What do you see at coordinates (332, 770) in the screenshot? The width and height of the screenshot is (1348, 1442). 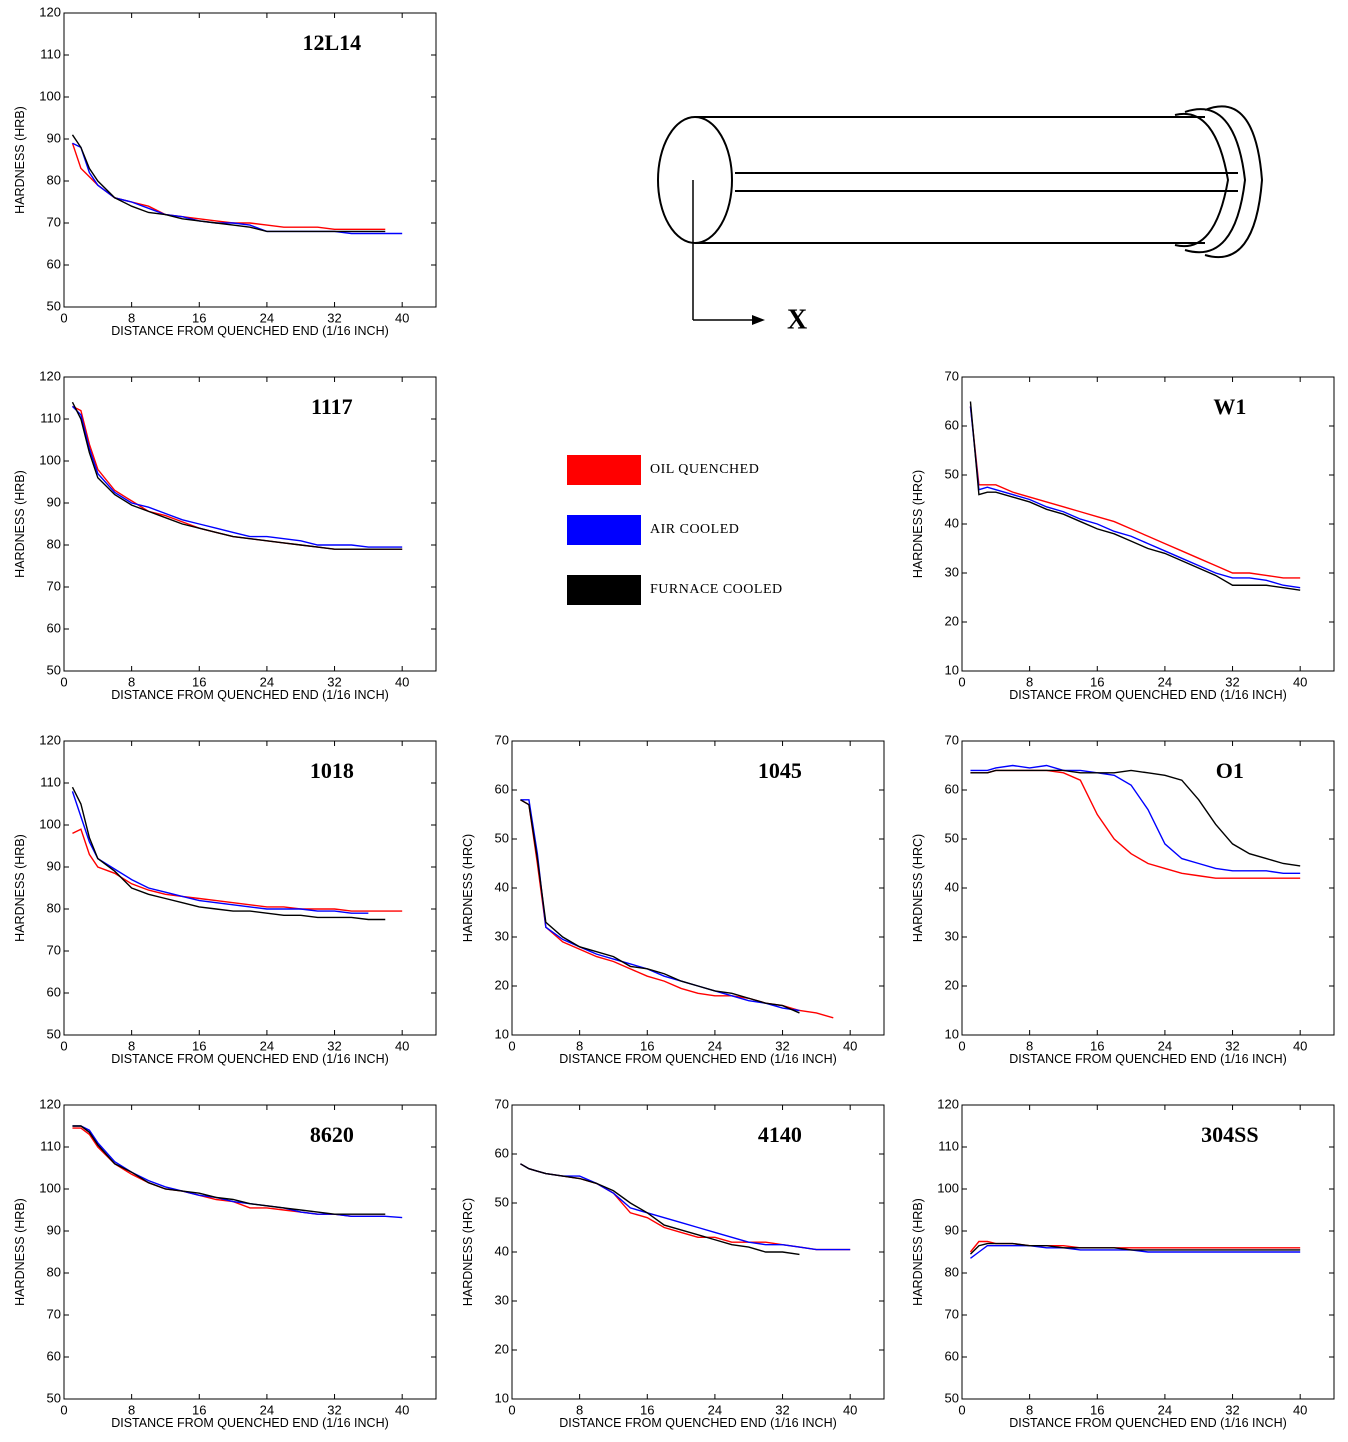 I see `chart-title: 1018` at bounding box center [332, 770].